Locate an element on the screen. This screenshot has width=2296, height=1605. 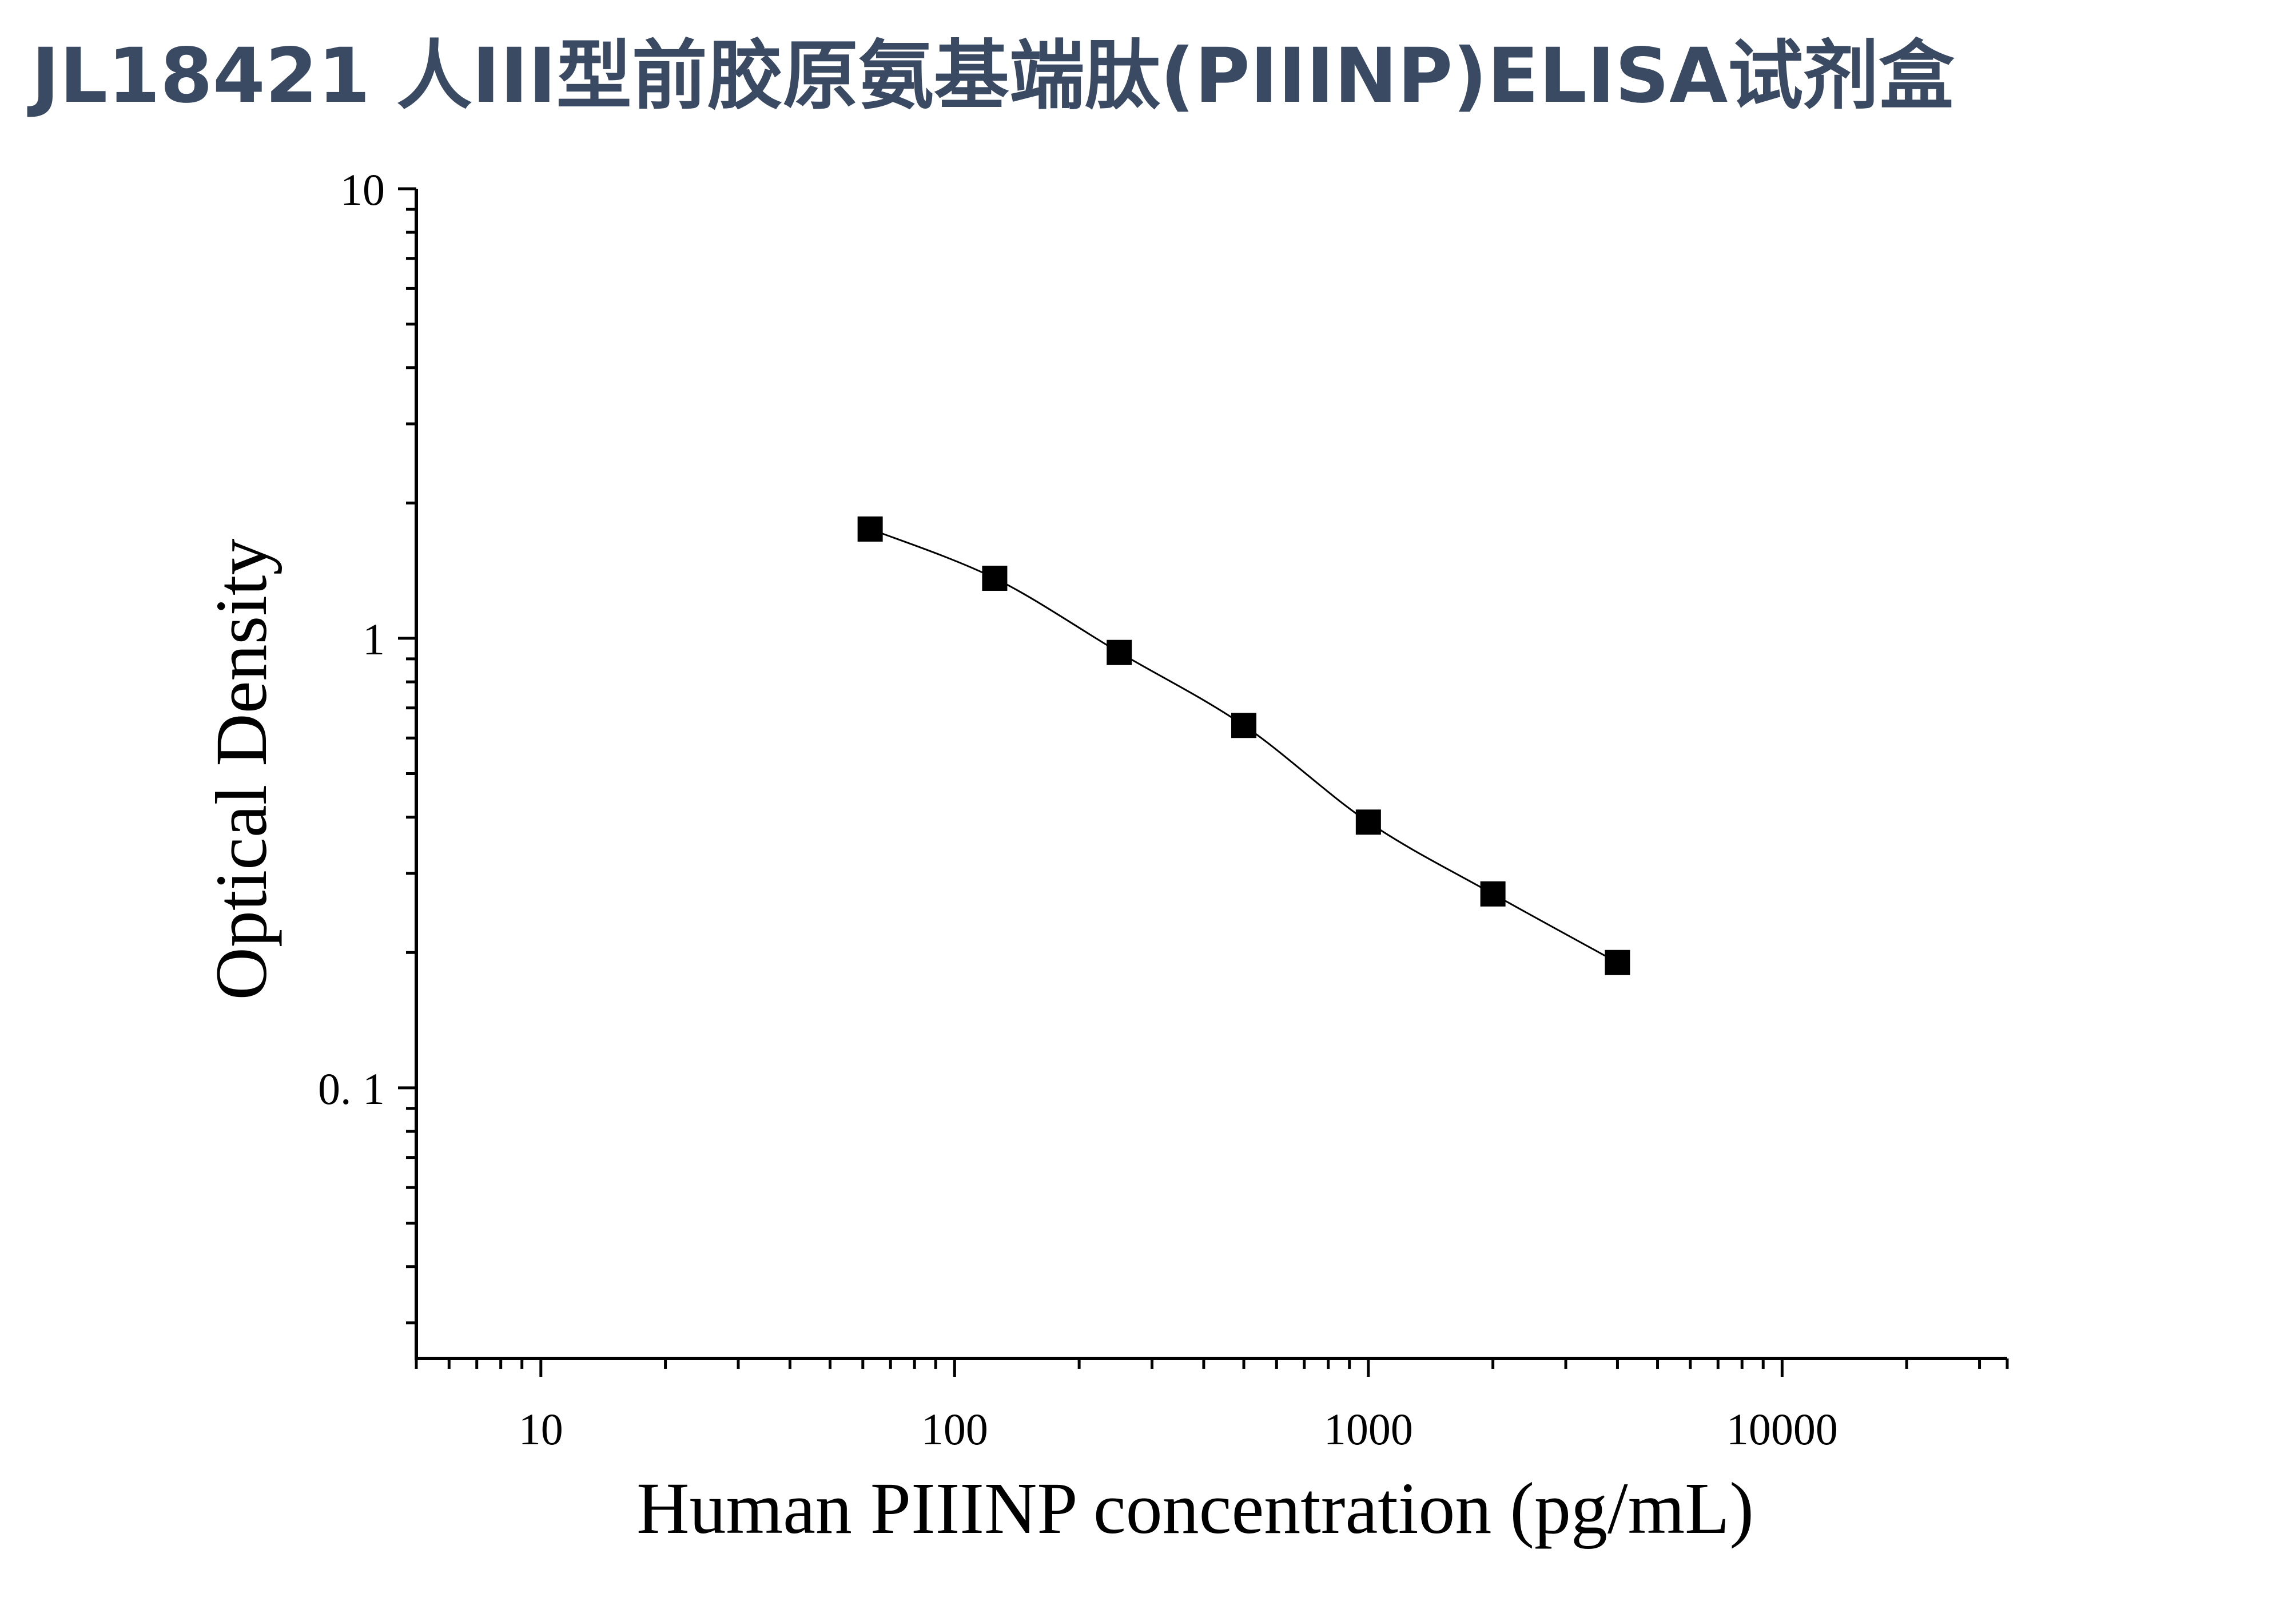
y-tick-label: 10 is located at coordinates (363, 189).